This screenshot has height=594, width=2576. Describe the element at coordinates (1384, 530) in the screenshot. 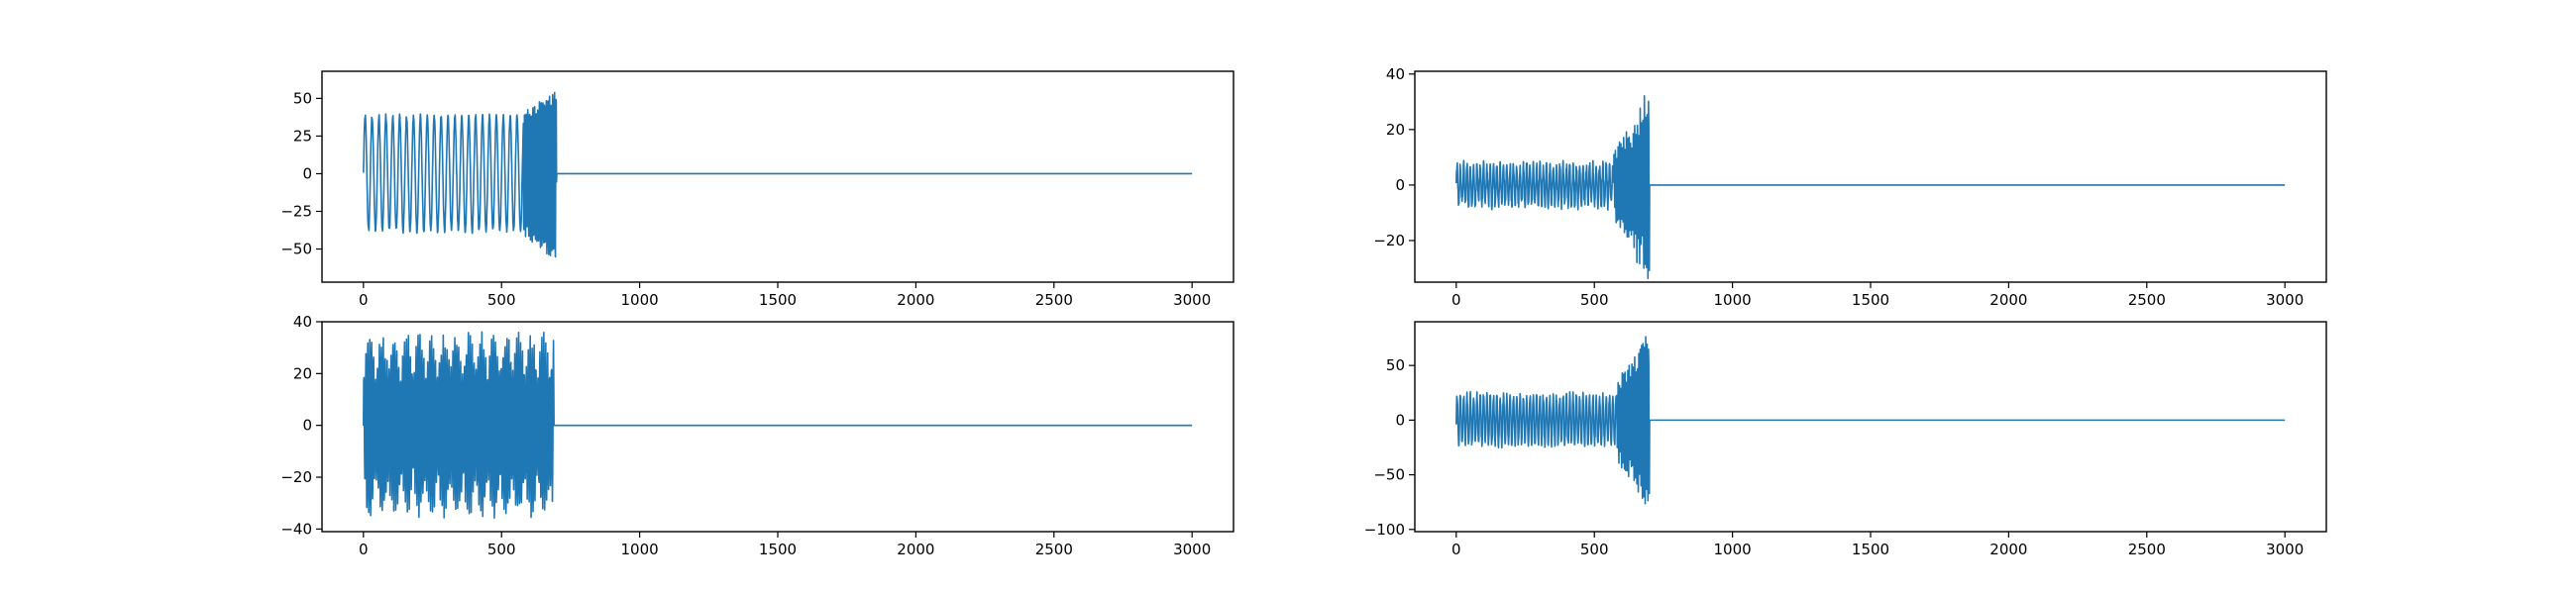

I see `y-tick-label: −100` at that location.